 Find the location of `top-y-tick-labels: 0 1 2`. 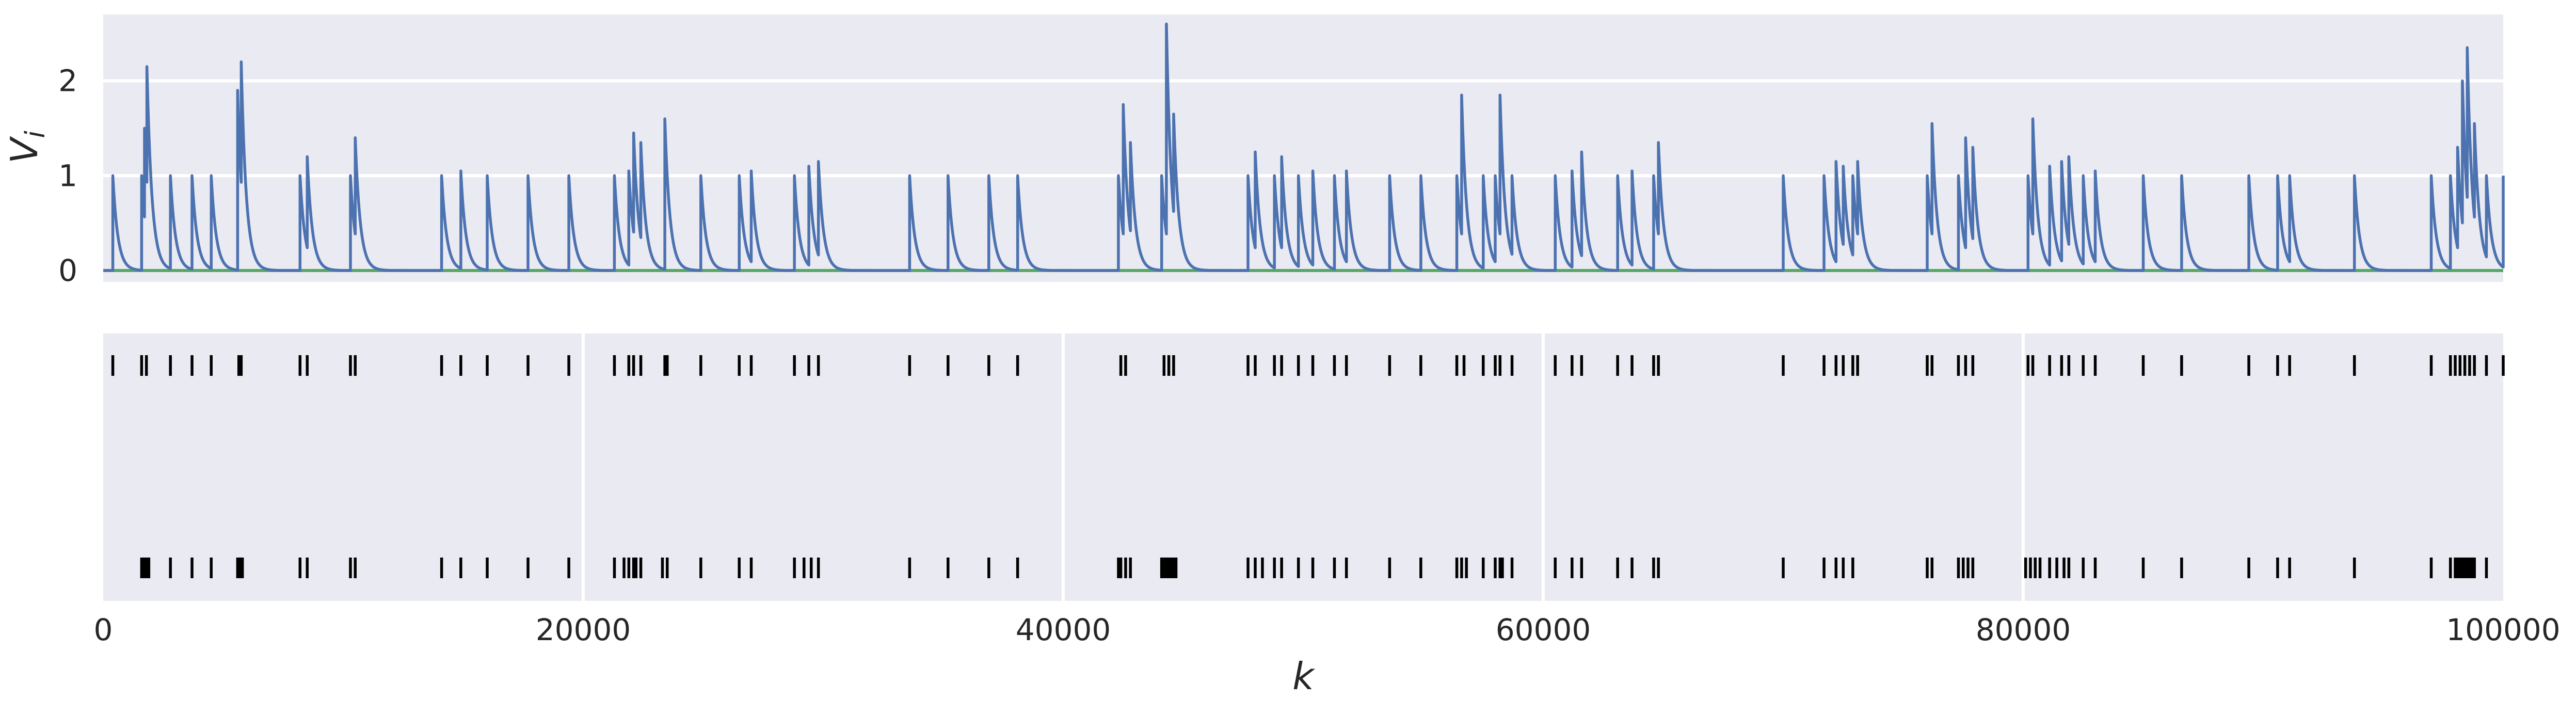

top-y-tick-labels: 0 1 2 is located at coordinates (67, 175).